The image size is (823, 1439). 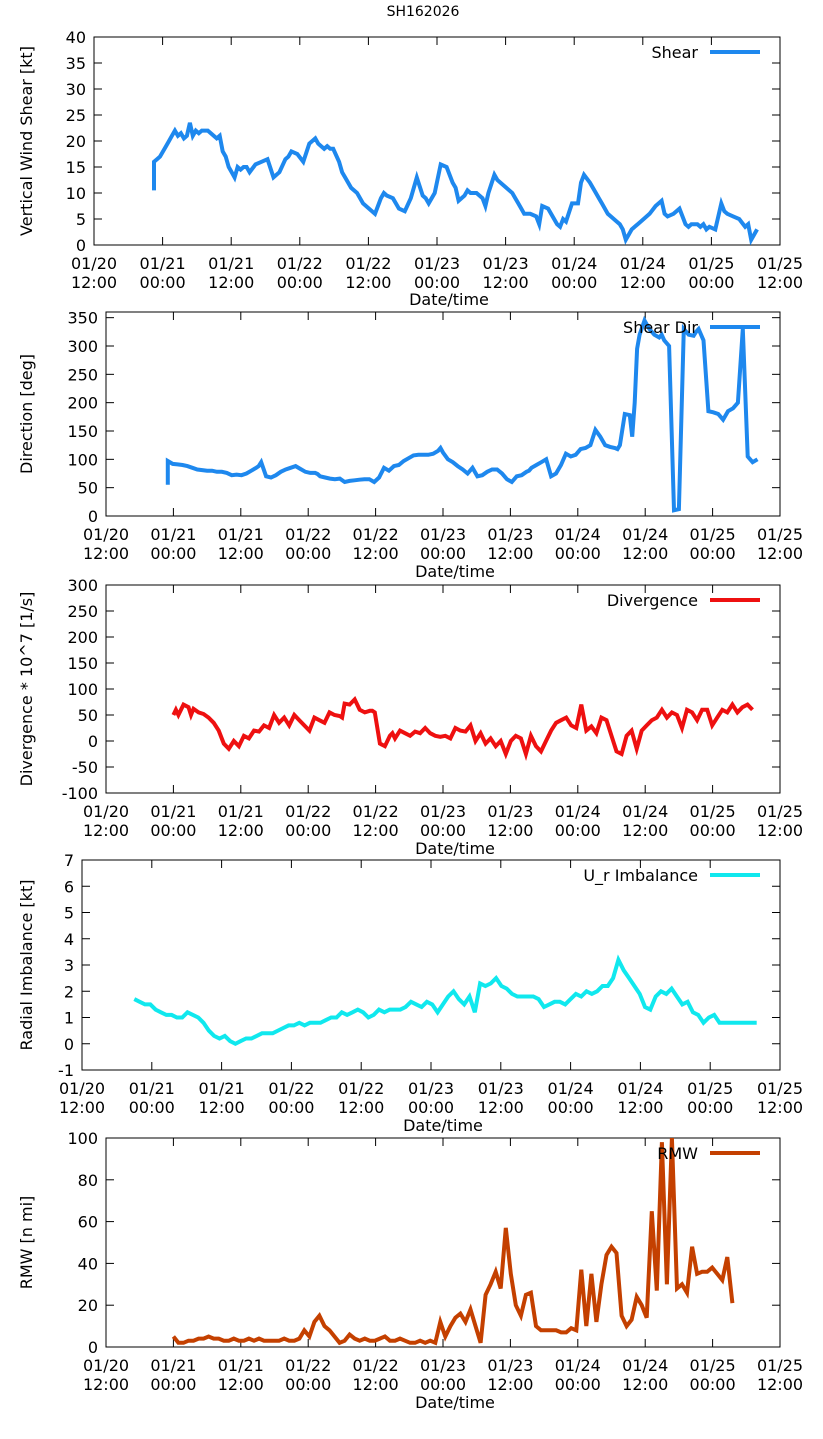 What do you see at coordinates (82, 374) in the screenshot?
I see `shear_dir-ytick-label: 250` at bounding box center [82, 374].